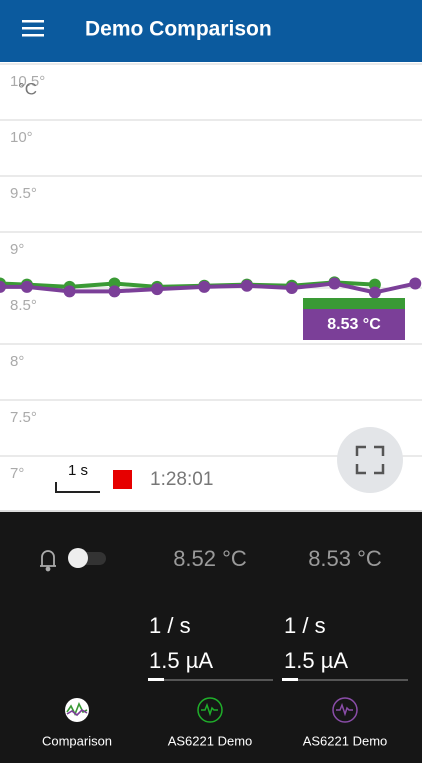 The image size is (422, 763). What do you see at coordinates (23, 193) in the screenshot?
I see `y-tick-label: 9.5°` at bounding box center [23, 193].